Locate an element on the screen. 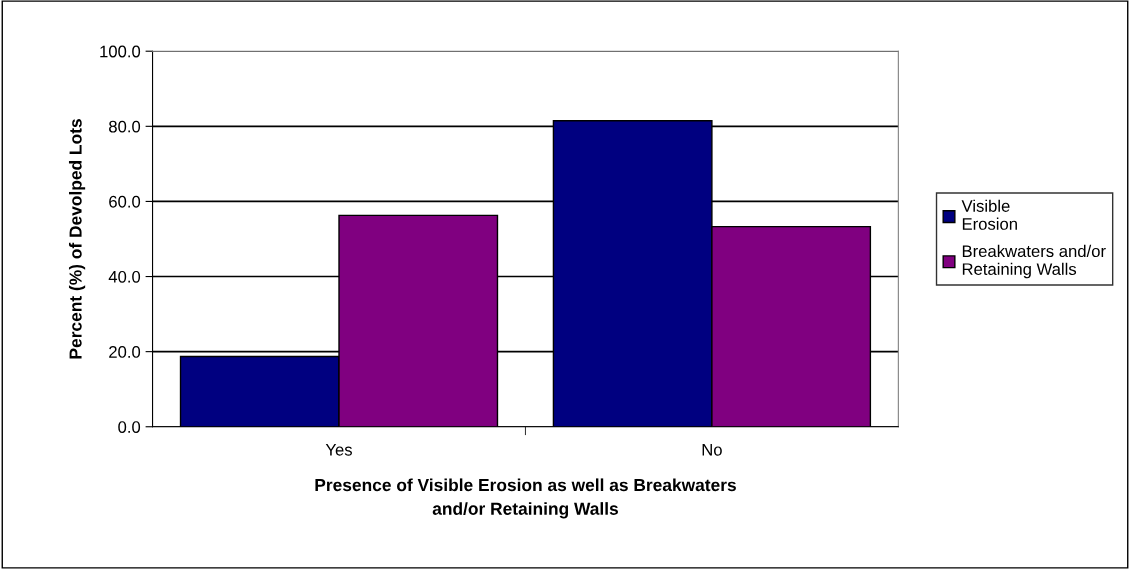  y-tick-label: 100.0 is located at coordinates (120, 51).